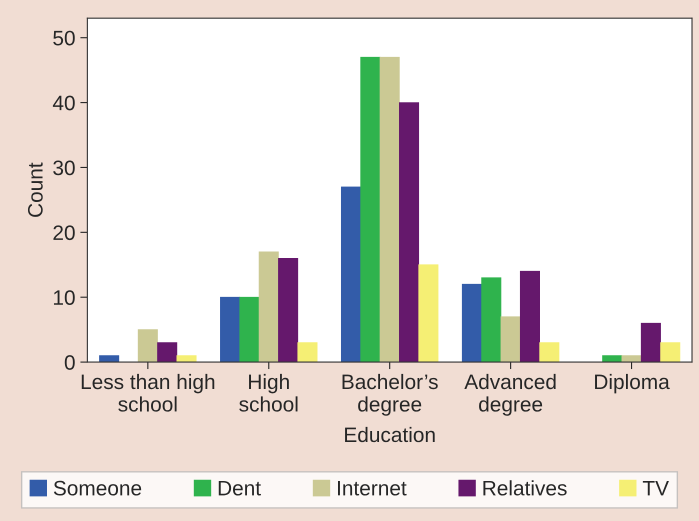 The image size is (699, 521). What do you see at coordinates (510, 395) in the screenshot?
I see `x-tick-label: Advanced degree` at bounding box center [510, 395].